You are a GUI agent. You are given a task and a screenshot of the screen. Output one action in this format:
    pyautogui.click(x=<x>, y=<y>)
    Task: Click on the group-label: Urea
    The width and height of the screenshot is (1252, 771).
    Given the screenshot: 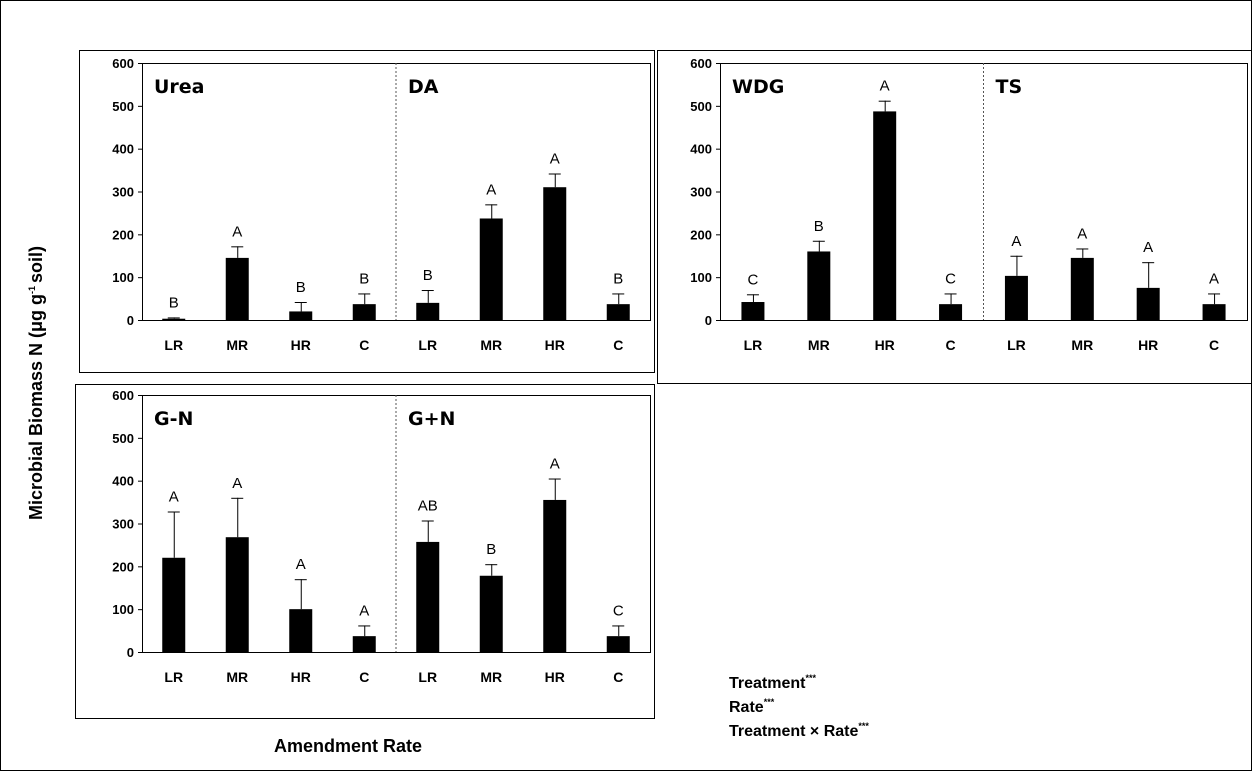 What is the action you would take?
    pyautogui.click(x=179, y=87)
    